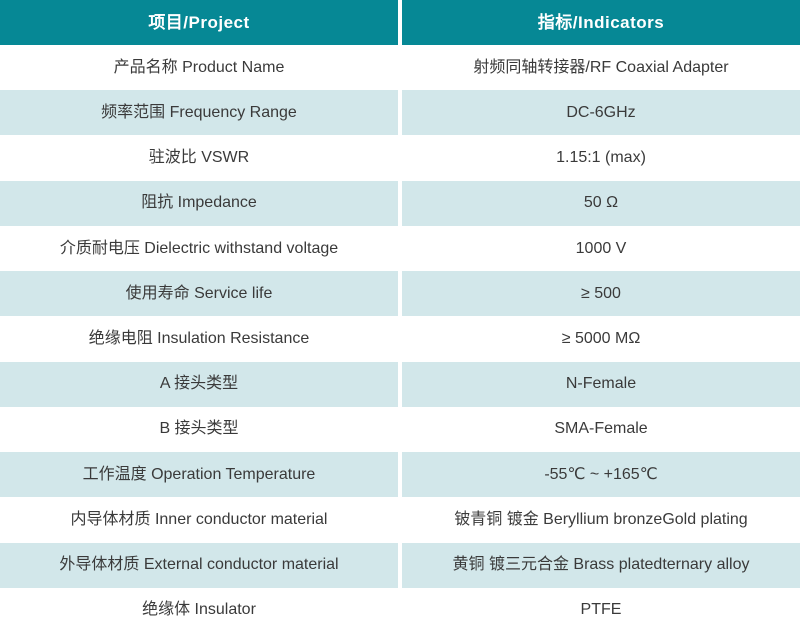 The height and width of the screenshot is (633, 800). Describe the element at coordinates (601, 113) in the screenshot. I see `indicator-cell: DC-6GHz` at that location.